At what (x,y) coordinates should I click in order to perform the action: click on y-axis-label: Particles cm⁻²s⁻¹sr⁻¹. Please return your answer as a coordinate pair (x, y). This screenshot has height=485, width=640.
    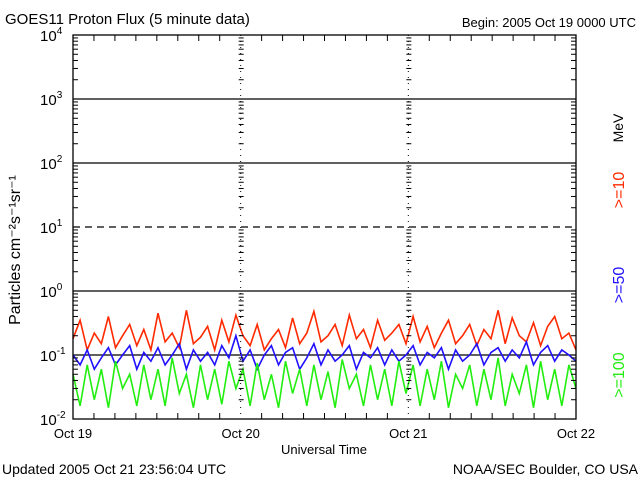
    Looking at the image, I should click on (15, 250).